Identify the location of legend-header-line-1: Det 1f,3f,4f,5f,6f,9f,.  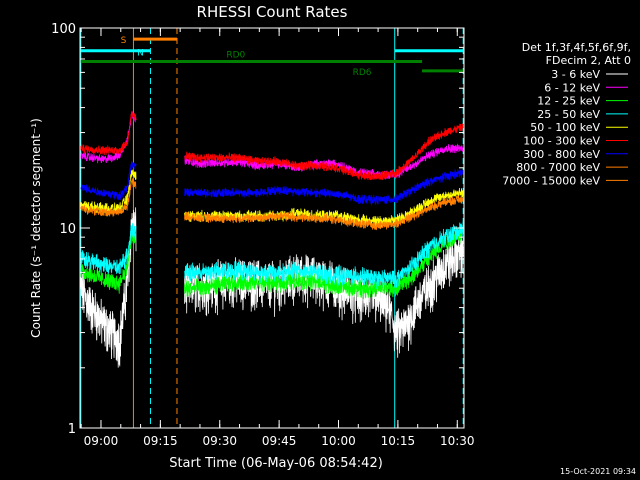
(576, 47).